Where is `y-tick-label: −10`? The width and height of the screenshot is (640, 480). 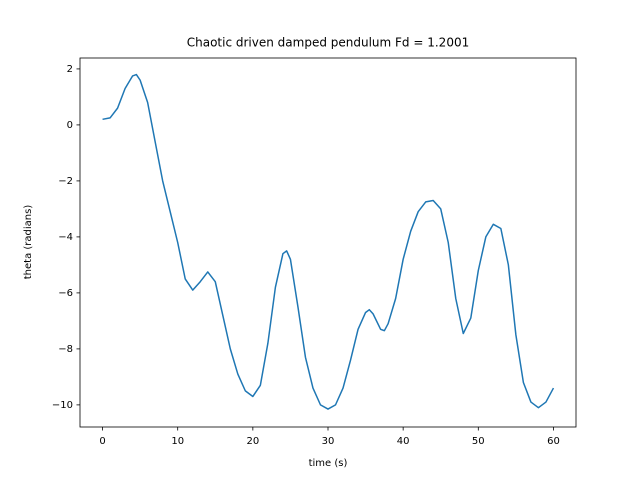 y-tick-label: −10 is located at coordinates (62, 405).